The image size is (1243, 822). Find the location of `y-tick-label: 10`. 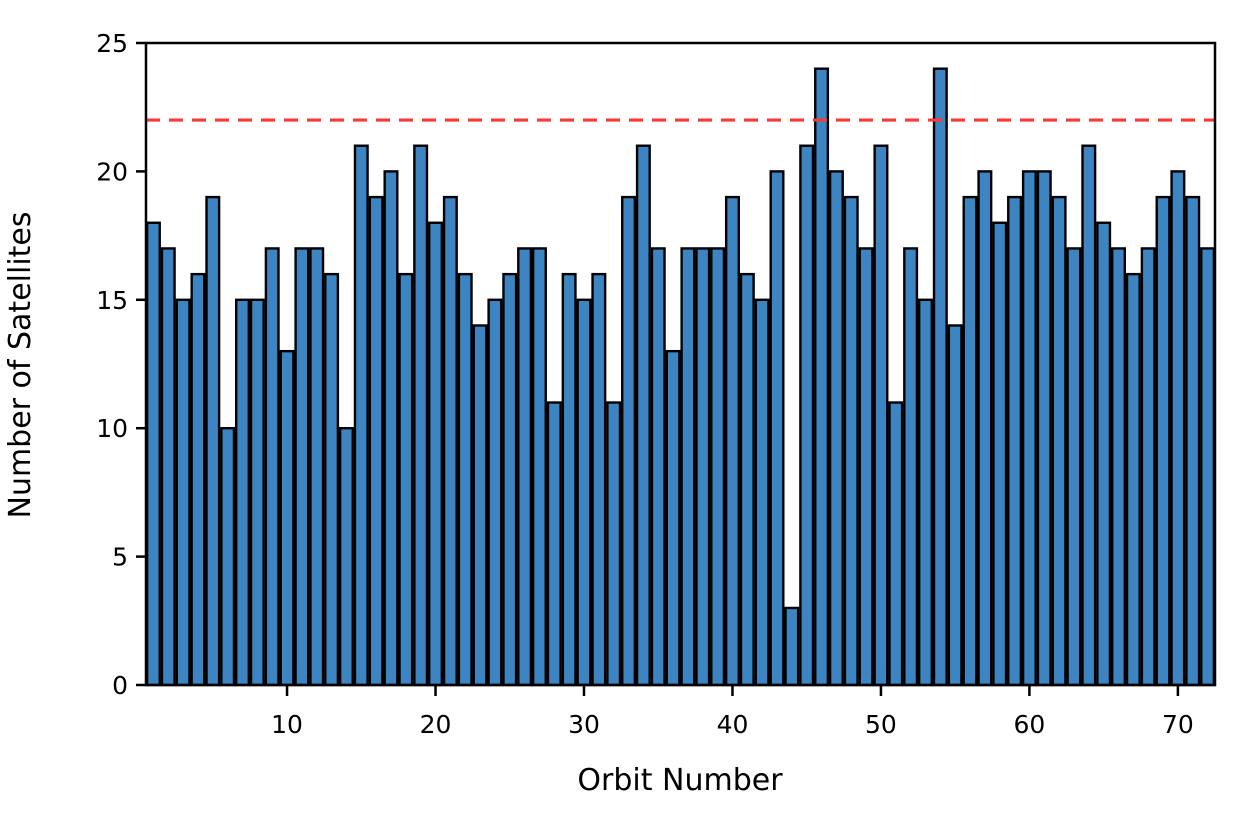

y-tick-label: 10 is located at coordinates (112, 428).